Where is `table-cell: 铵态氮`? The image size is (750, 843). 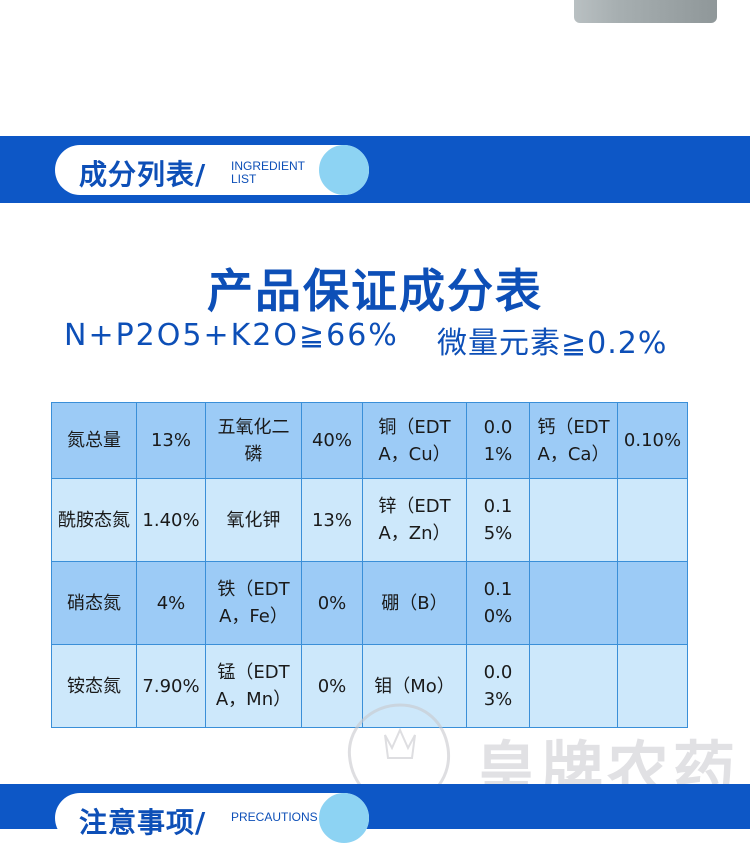 table-cell: 铵态氮 is located at coordinates (94, 686).